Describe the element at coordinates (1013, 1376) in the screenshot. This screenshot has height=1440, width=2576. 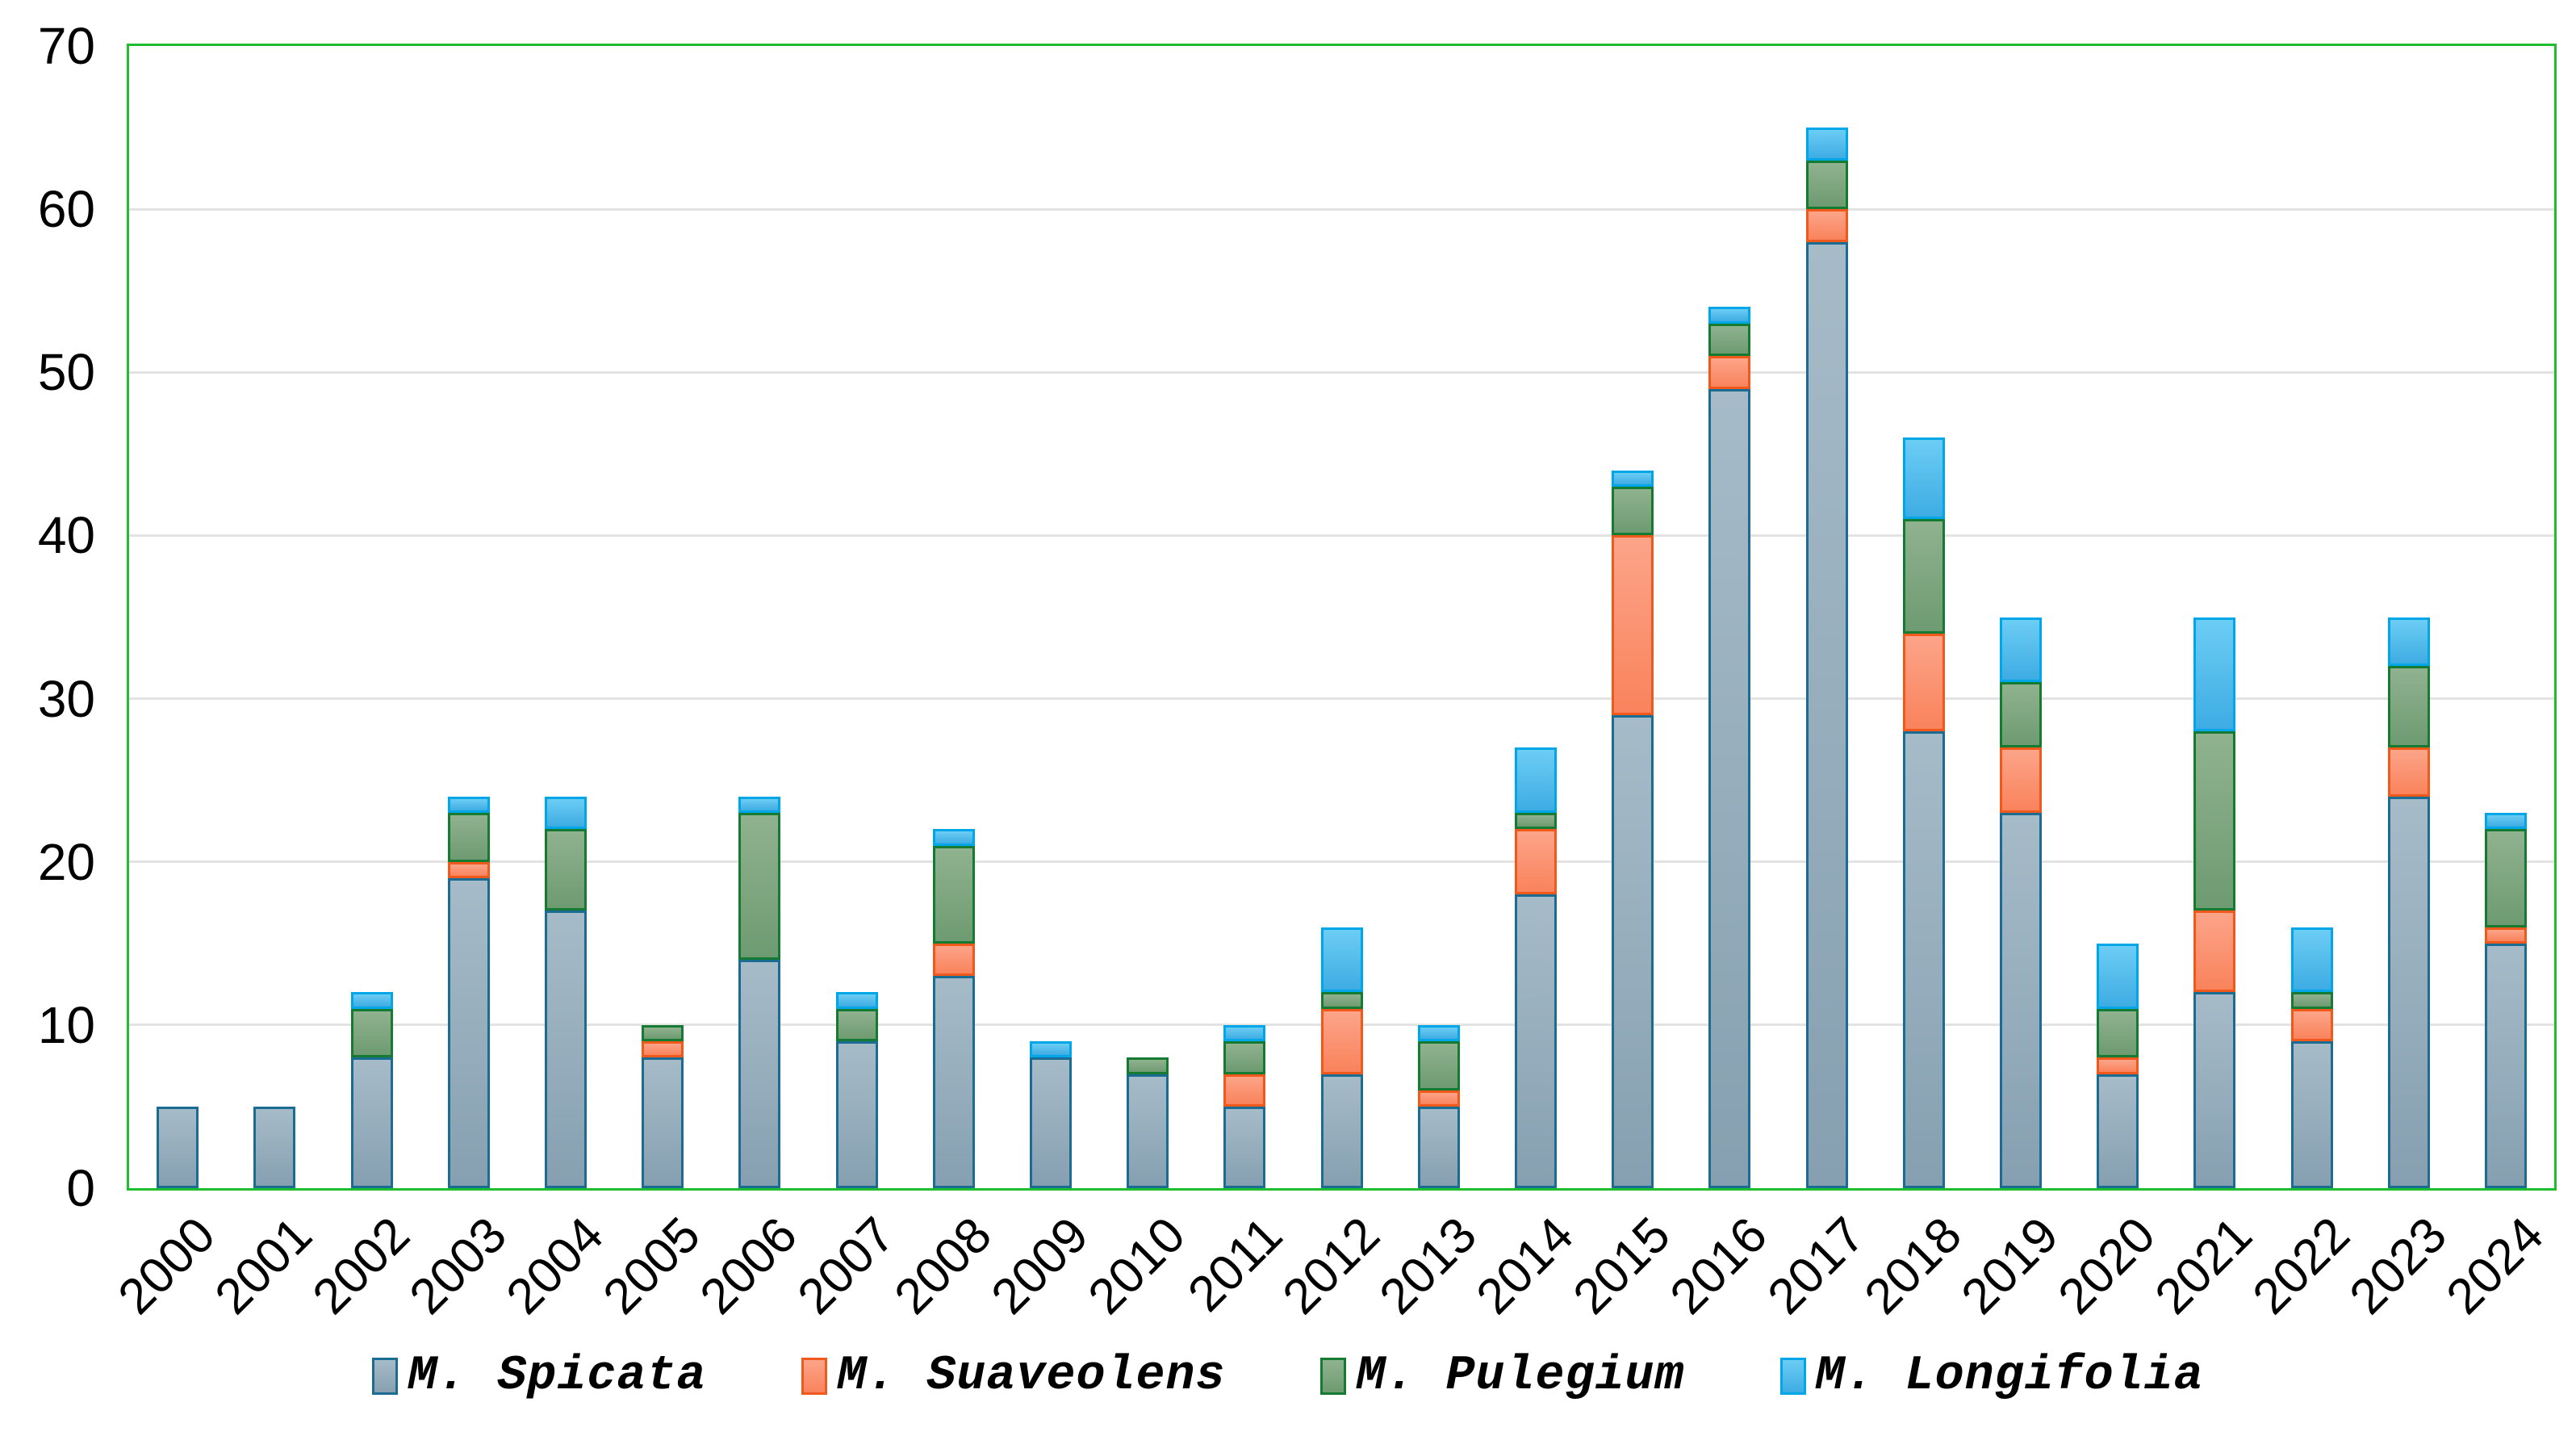
I see `legend-item-m-suaveolens: M. Suaveolens` at that location.